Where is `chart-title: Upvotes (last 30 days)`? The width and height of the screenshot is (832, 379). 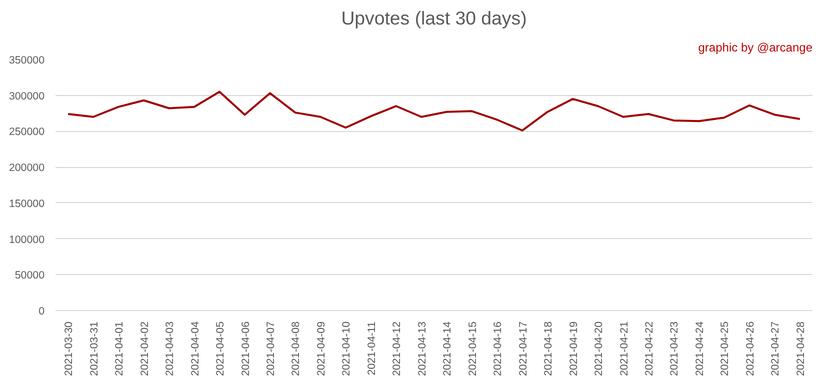
chart-title: Upvotes (last 30 days) is located at coordinates (434, 18).